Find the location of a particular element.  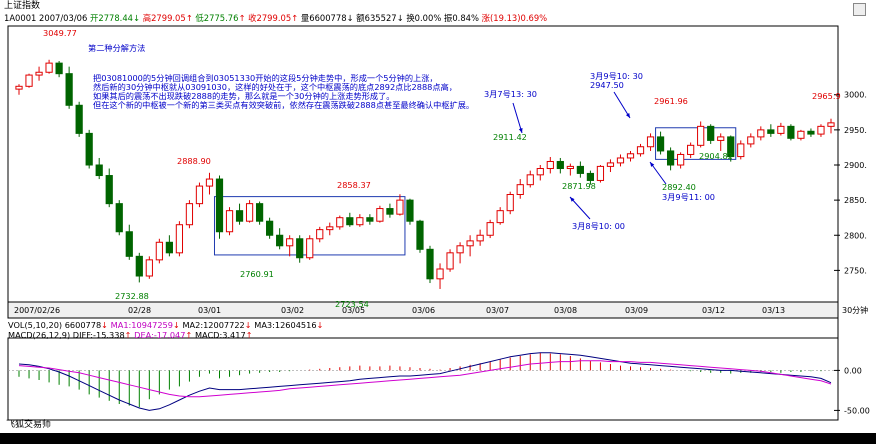

ma3-arrow: ↓ is located at coordinates (320, 325).